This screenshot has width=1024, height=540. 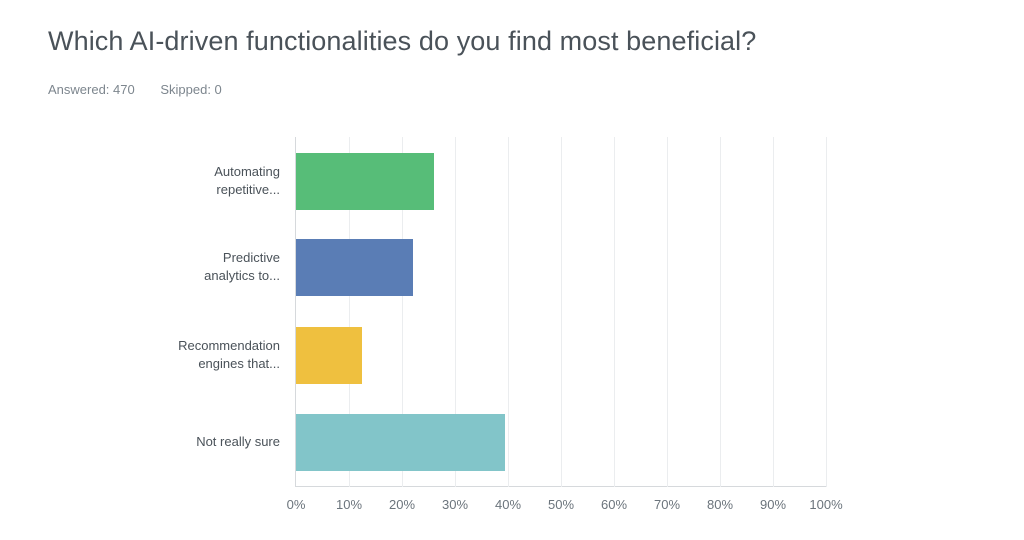 What do you see at coordinates (455, 504) in the screenshot?
I see `x-tick-label: 30%` at bounding box center [455, 504].